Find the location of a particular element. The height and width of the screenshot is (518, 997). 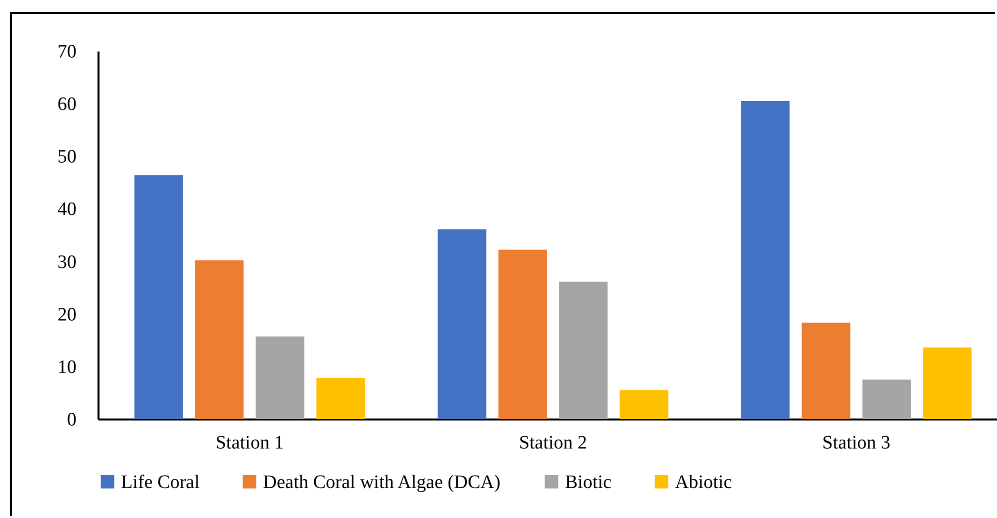

y-tick-label: 20 is located at coordinates (67, 315).